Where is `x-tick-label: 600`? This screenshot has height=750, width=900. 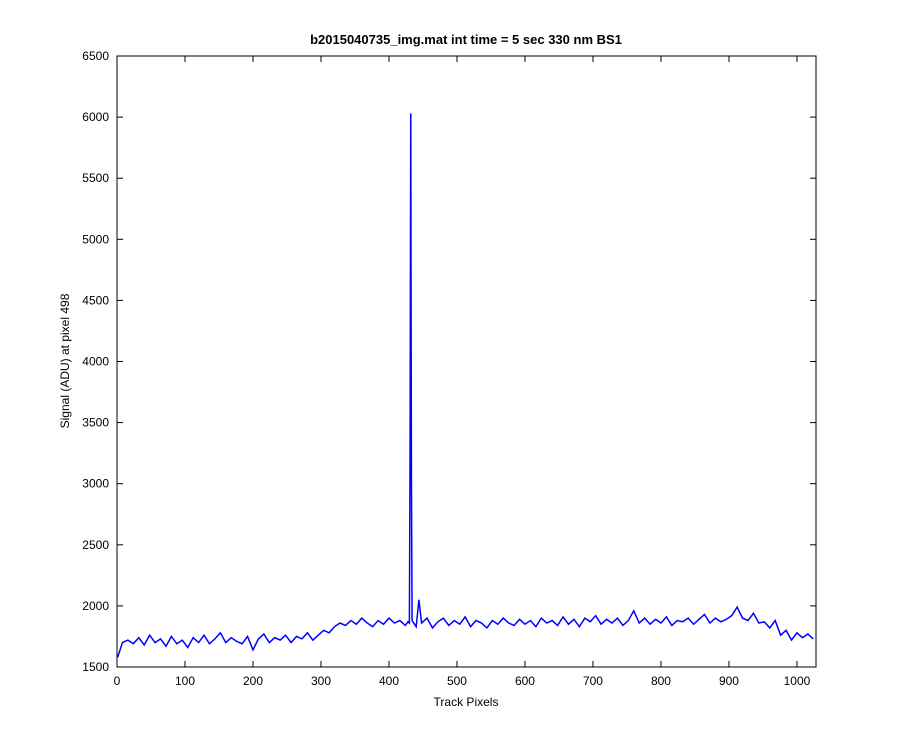 x-tick-label: 600 is located at coordinates (525, 681).